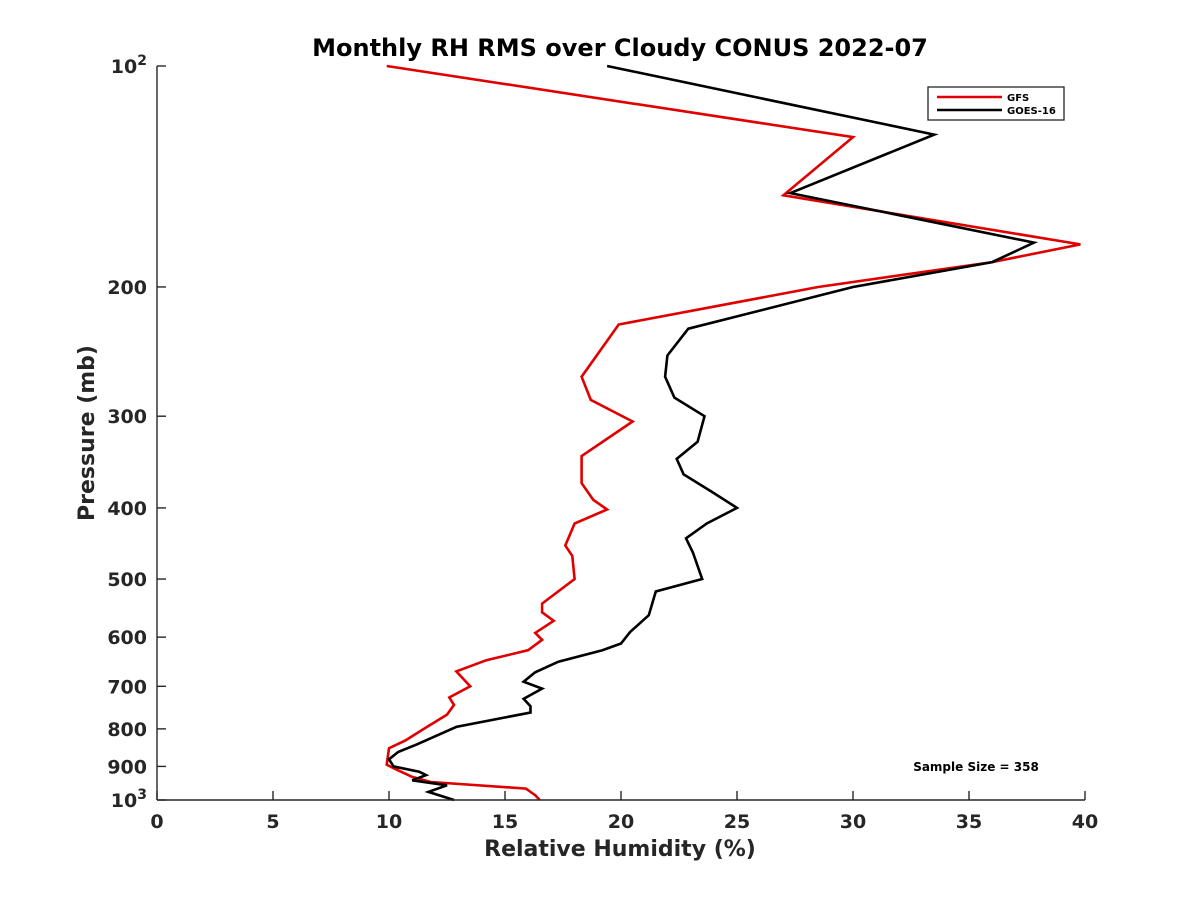 The height and width of the screenshot is (900, 1200). Describe the element at coordinates (737, 822) in the screenshot. I see `x-tick-label: 25` at that location.